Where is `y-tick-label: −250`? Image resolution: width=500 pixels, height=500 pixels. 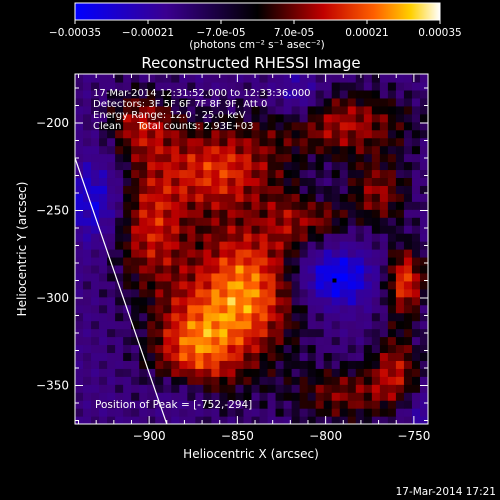 y-tick-label: −250 is located at coordinates (52, 211).